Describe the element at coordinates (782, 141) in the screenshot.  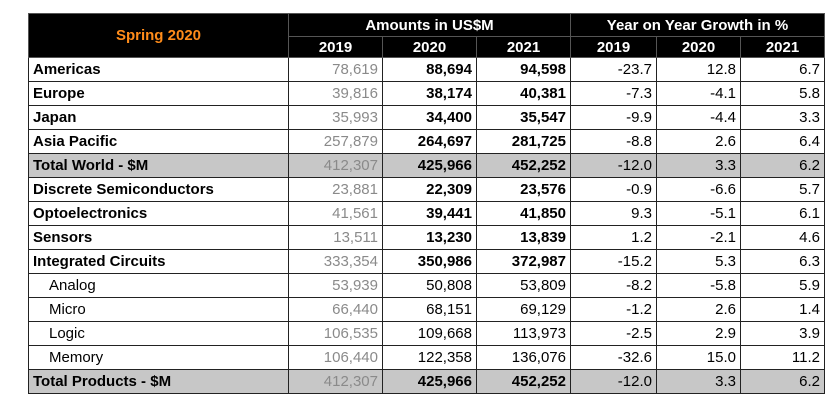
I see `growth-2021: 6.4` at that location.